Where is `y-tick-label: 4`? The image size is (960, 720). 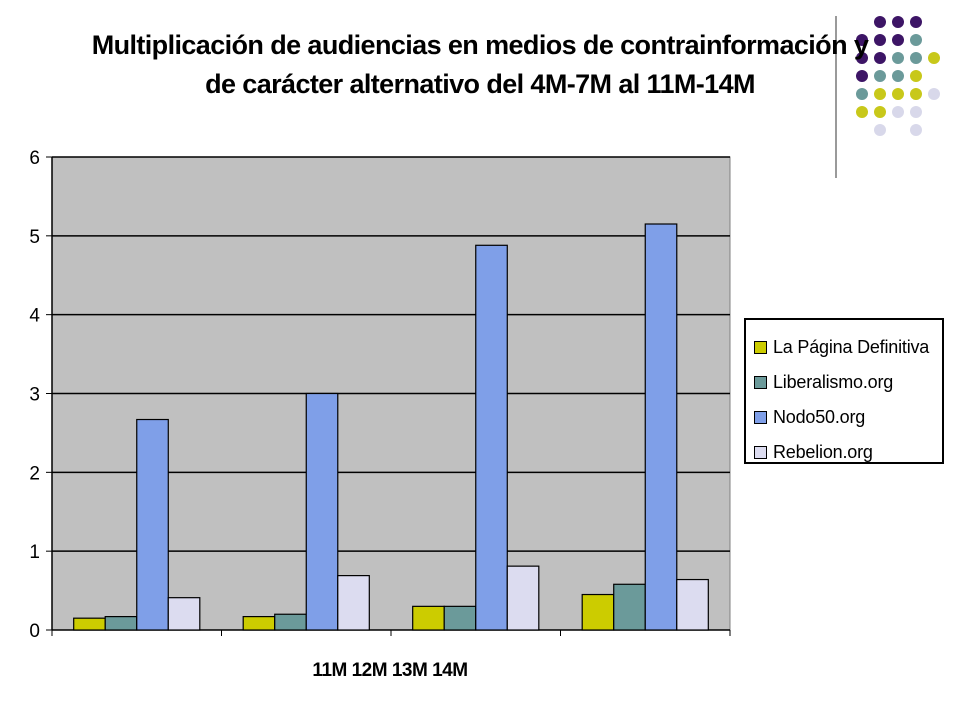 y-tick-label: 4 is located at coordinates (34, 316).